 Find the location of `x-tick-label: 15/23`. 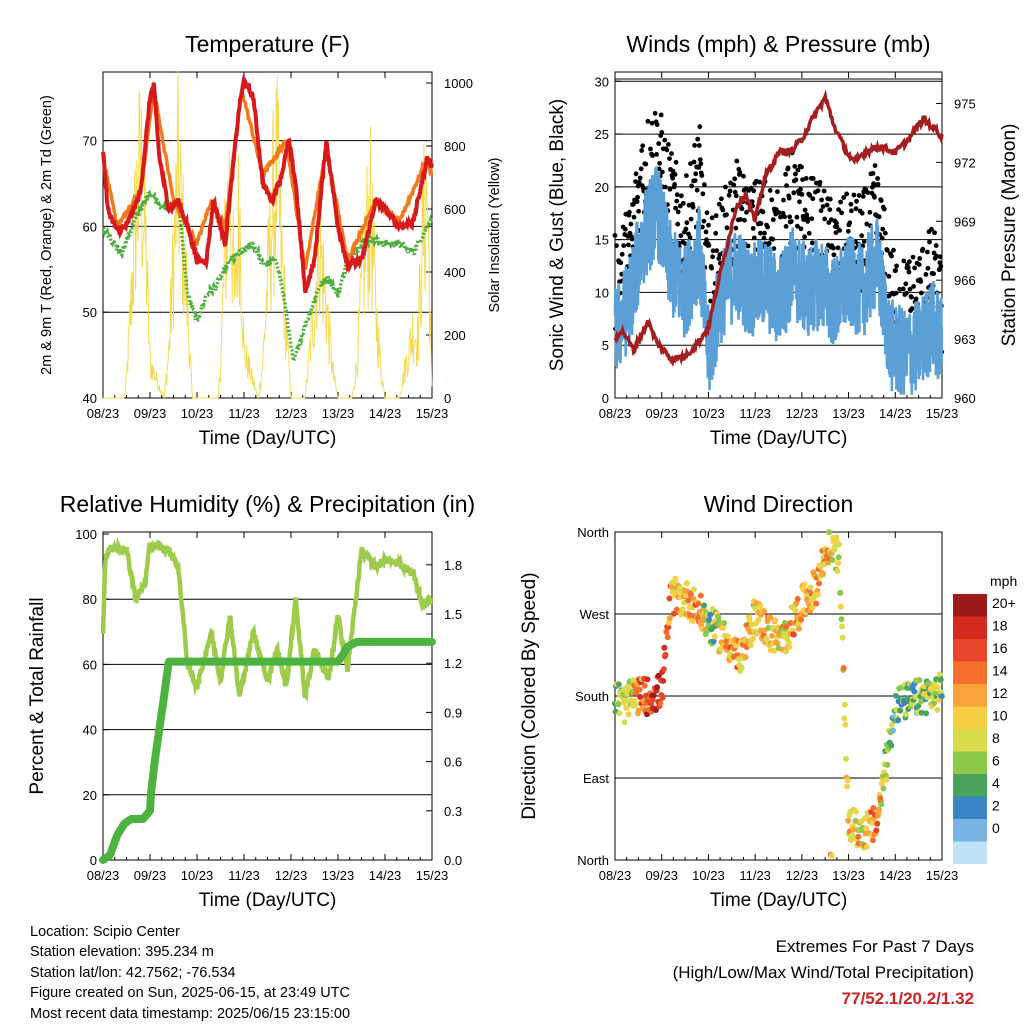

x-tick-label: 15/23 is located at coordinates (432, 875).